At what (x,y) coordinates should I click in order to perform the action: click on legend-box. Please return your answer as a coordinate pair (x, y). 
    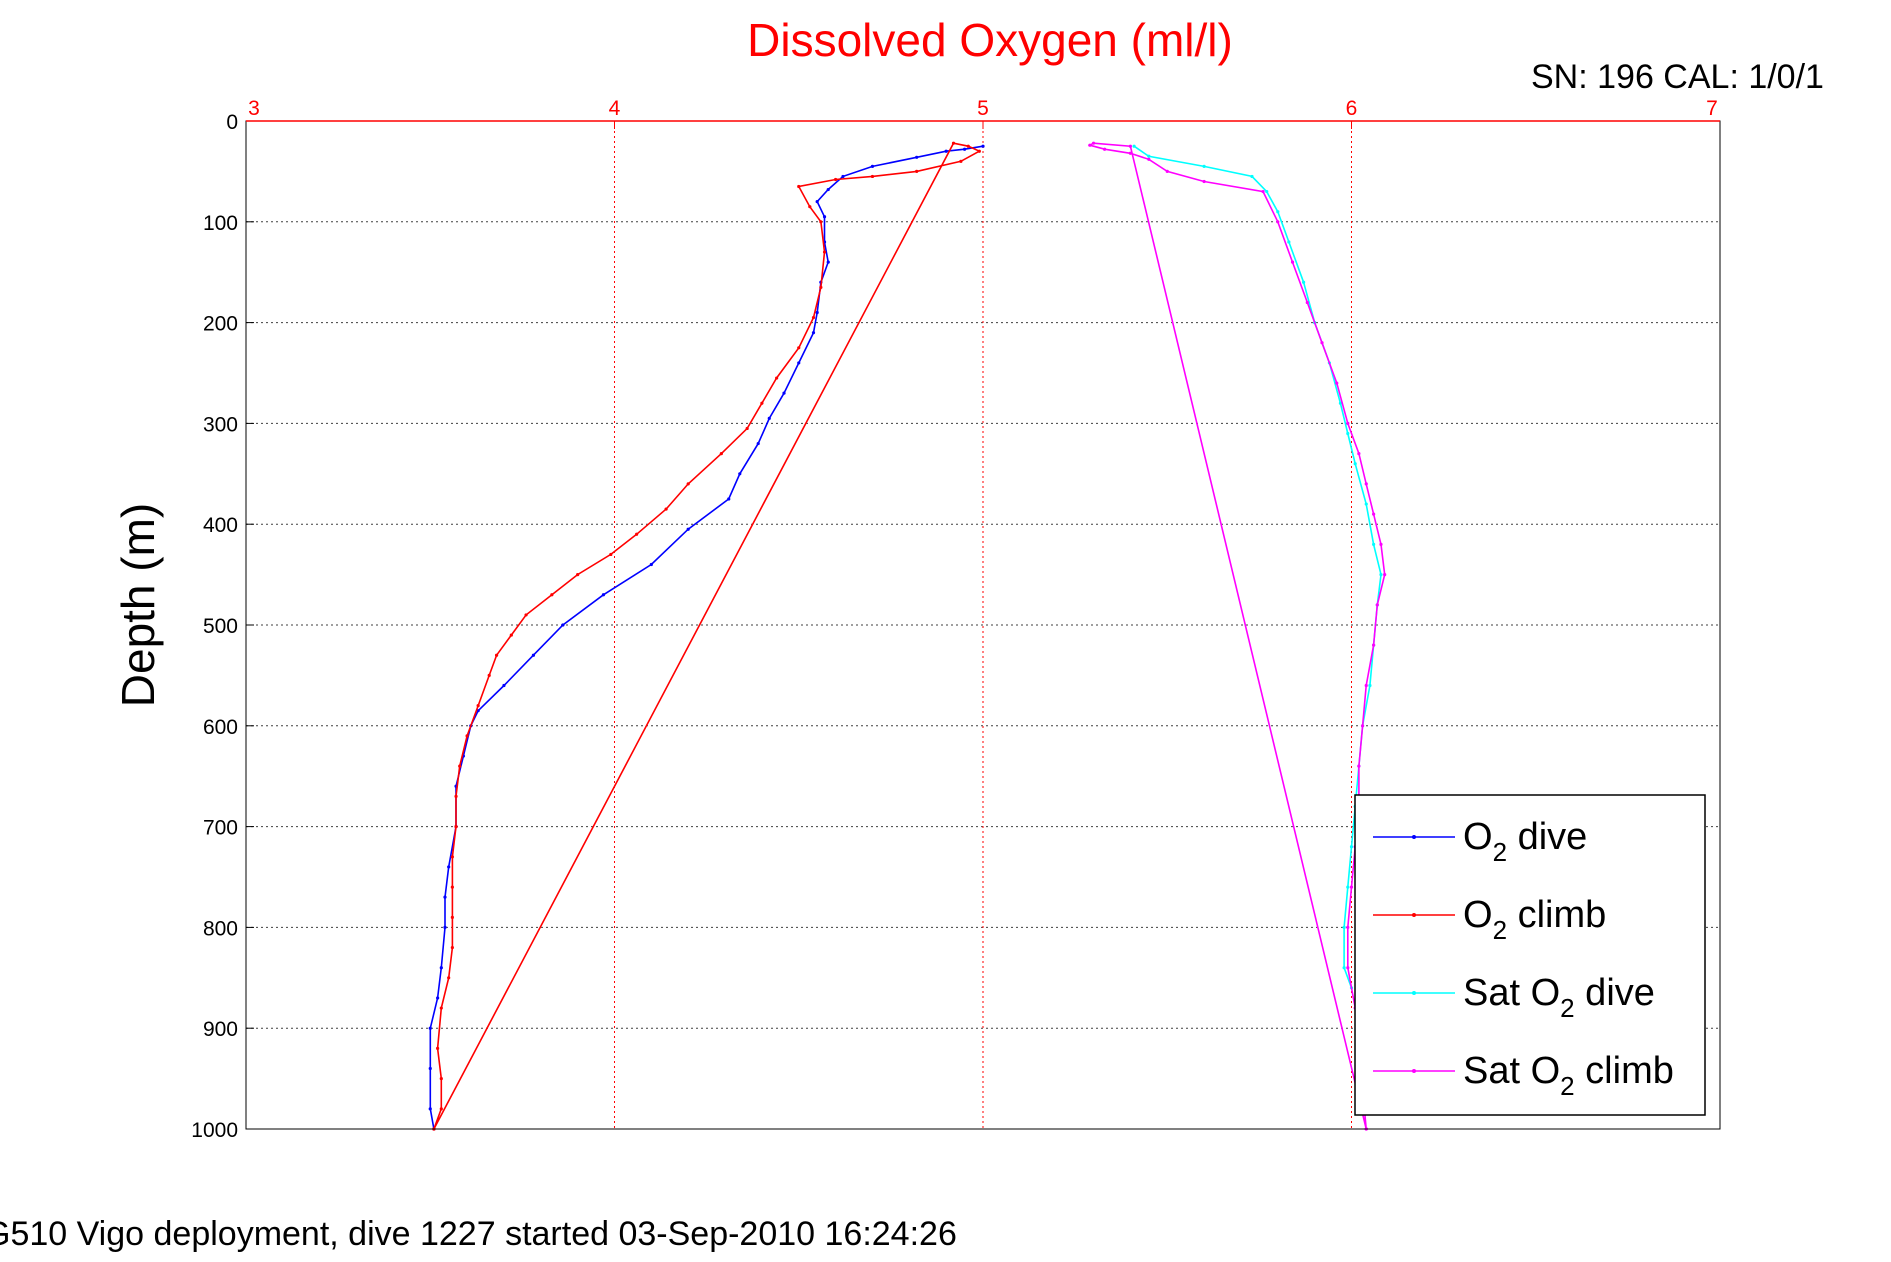
    Looking at the image, I should click on (1530, 955).